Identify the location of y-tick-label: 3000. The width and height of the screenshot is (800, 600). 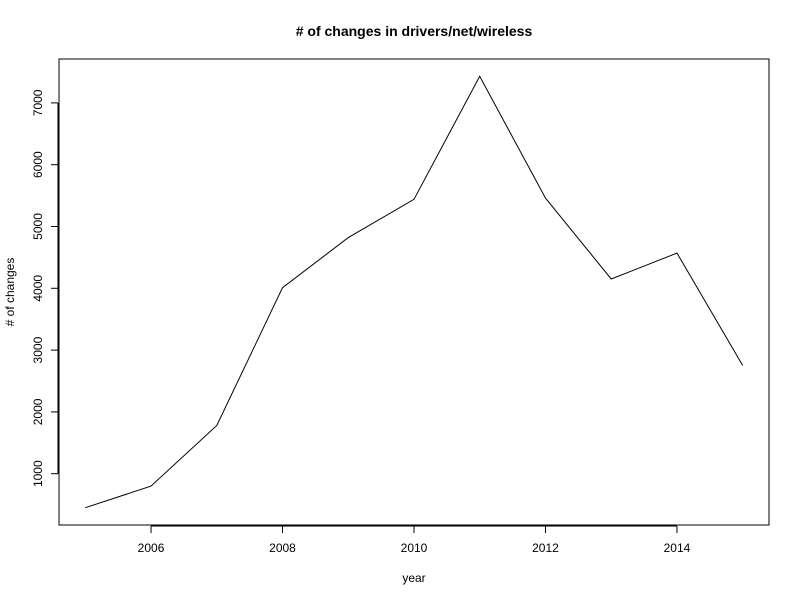
(38, 349).